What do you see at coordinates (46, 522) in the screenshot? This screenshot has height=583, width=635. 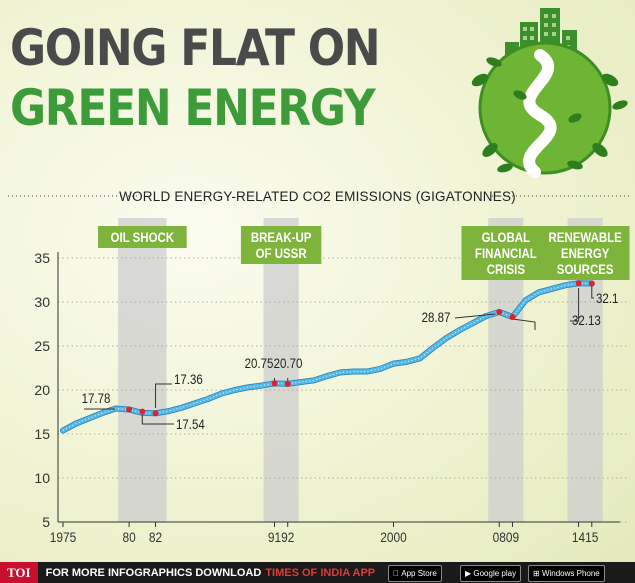 I see `y-tick-label: 5` at bounding box center [46, 522].